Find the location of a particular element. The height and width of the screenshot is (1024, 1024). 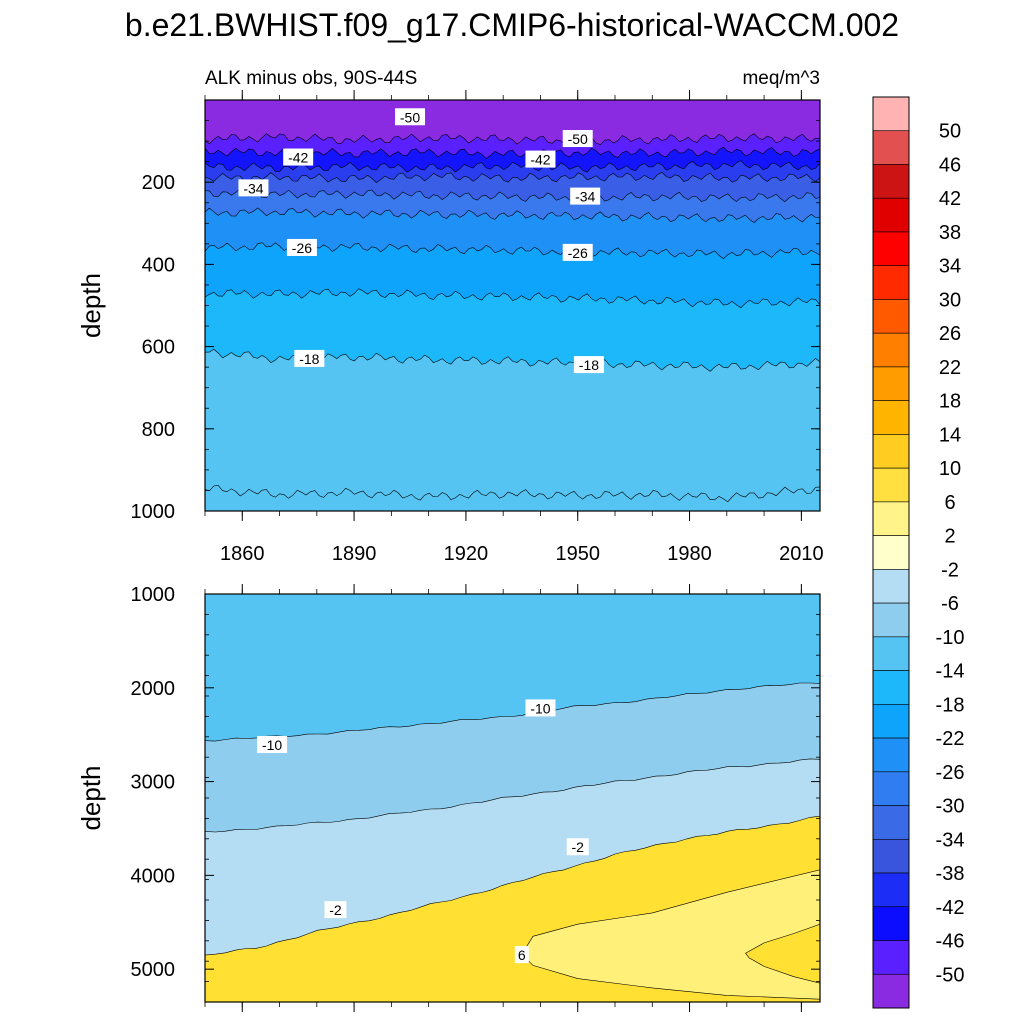

colorbar-label: -38 is located at coordinates (950, 874).